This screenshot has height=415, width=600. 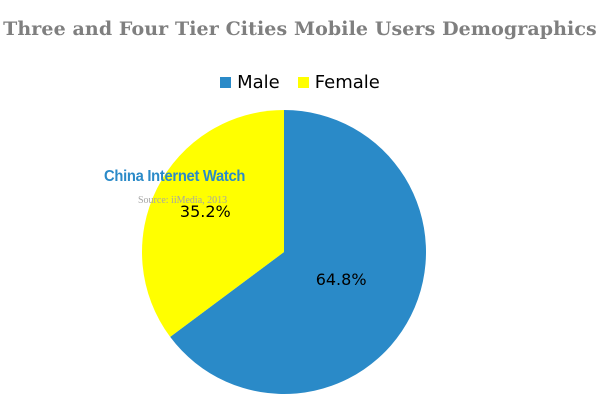 I want to click on watermark-brand: China Internet Watch, so click(x=175, y=176).